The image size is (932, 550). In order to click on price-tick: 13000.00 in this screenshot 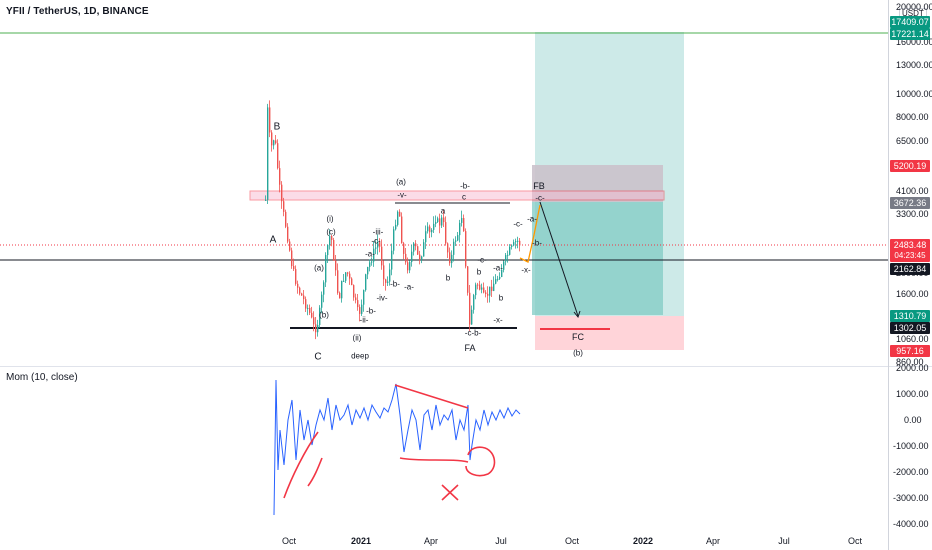, I will do `click(914, 65)`.